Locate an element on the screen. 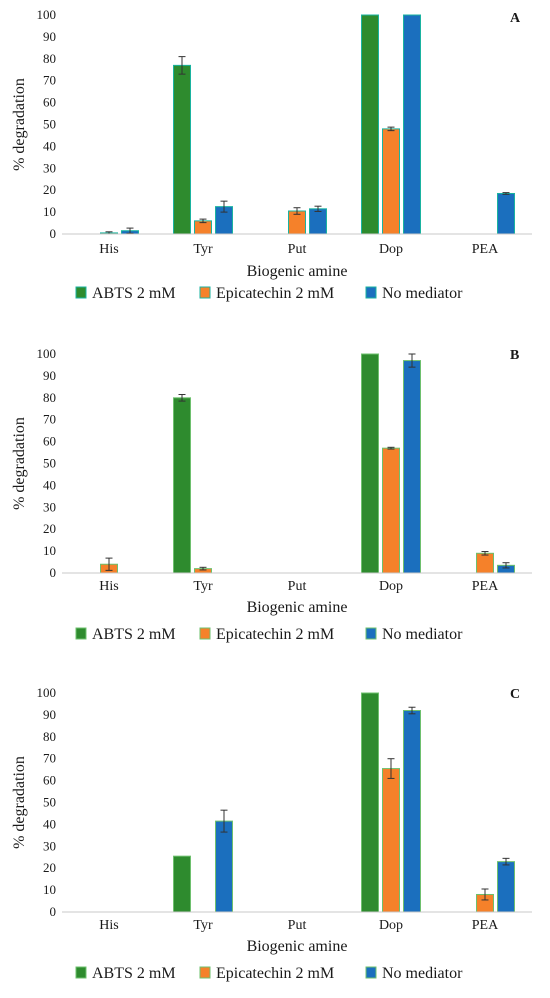 Image resolution: width=550 pixels, height=998 pixels. bar-epicatechin-pea is located at coordinates (485, 563).